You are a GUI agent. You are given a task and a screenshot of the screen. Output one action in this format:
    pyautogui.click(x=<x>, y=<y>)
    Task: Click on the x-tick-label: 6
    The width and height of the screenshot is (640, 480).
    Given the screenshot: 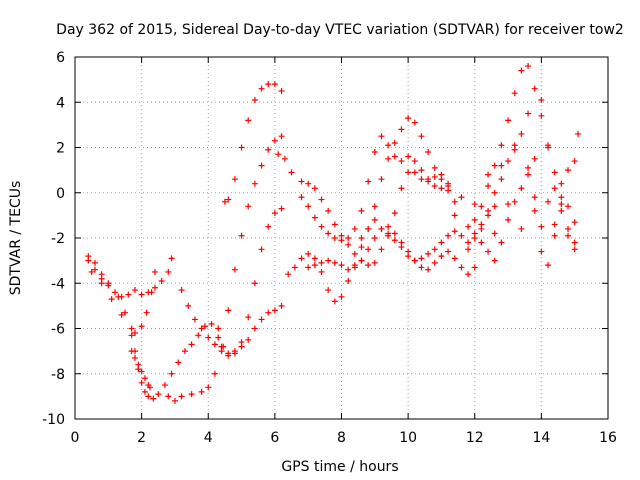 What is the action you would take?
    pyautogui.click(x=274, y=438)
    